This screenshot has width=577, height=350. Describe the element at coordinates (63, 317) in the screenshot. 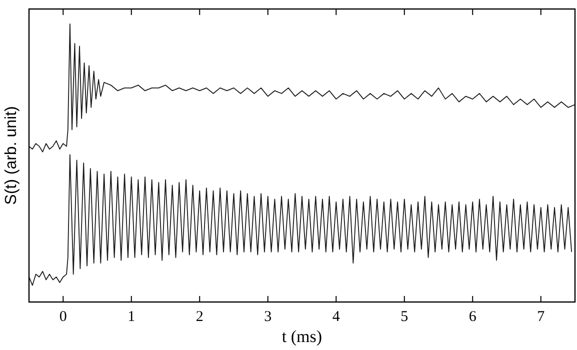

I see `x-tick-label: 0` at that location.